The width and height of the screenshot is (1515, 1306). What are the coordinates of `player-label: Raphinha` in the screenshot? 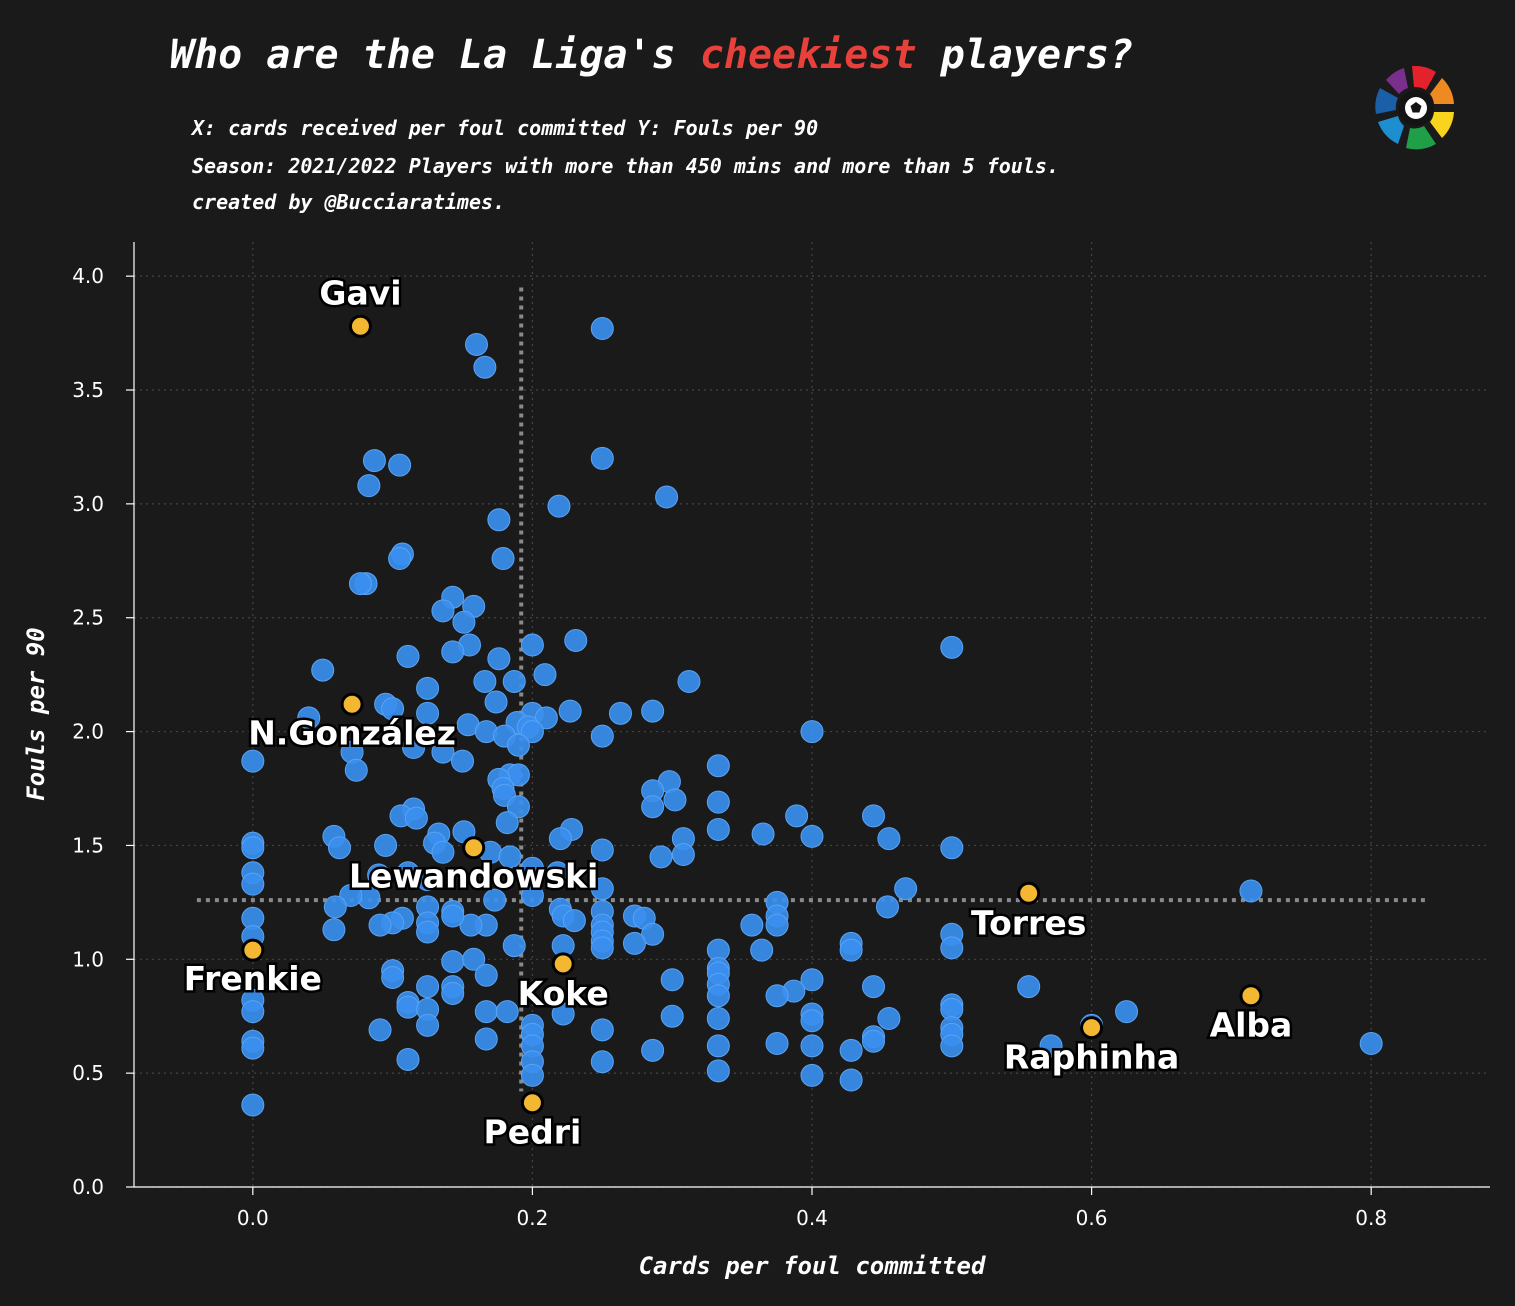 It's located at (1091, 1057).